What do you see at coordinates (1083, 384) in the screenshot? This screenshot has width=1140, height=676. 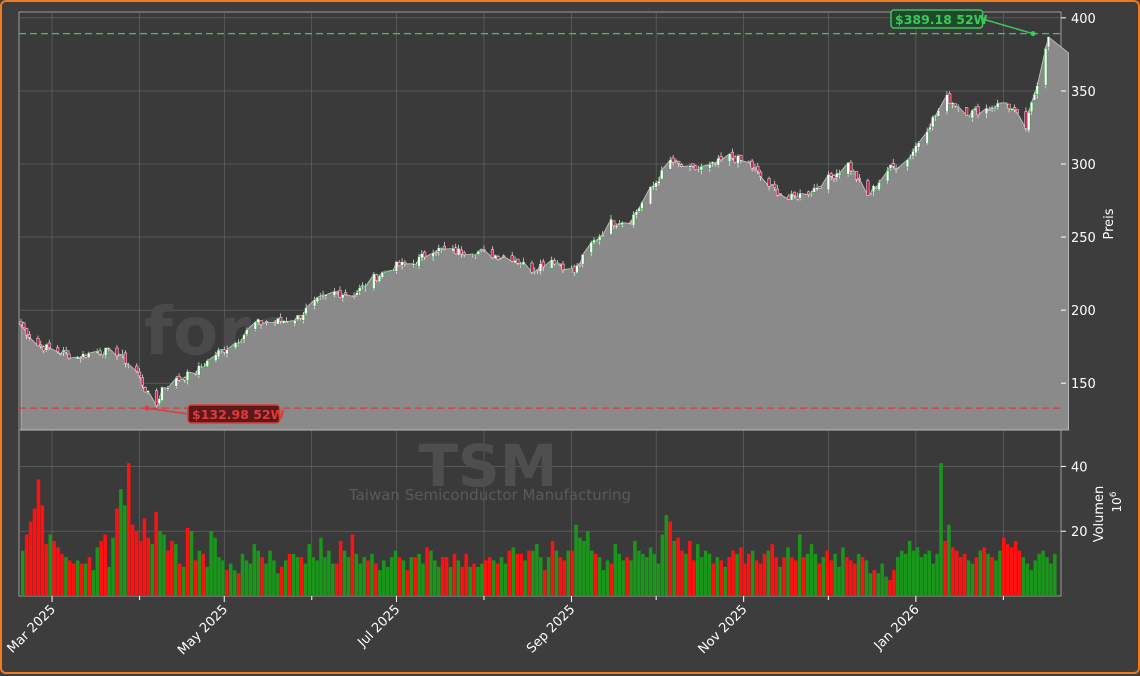 I see `price-tick-label: 150` at bounding box center [1083, 384].